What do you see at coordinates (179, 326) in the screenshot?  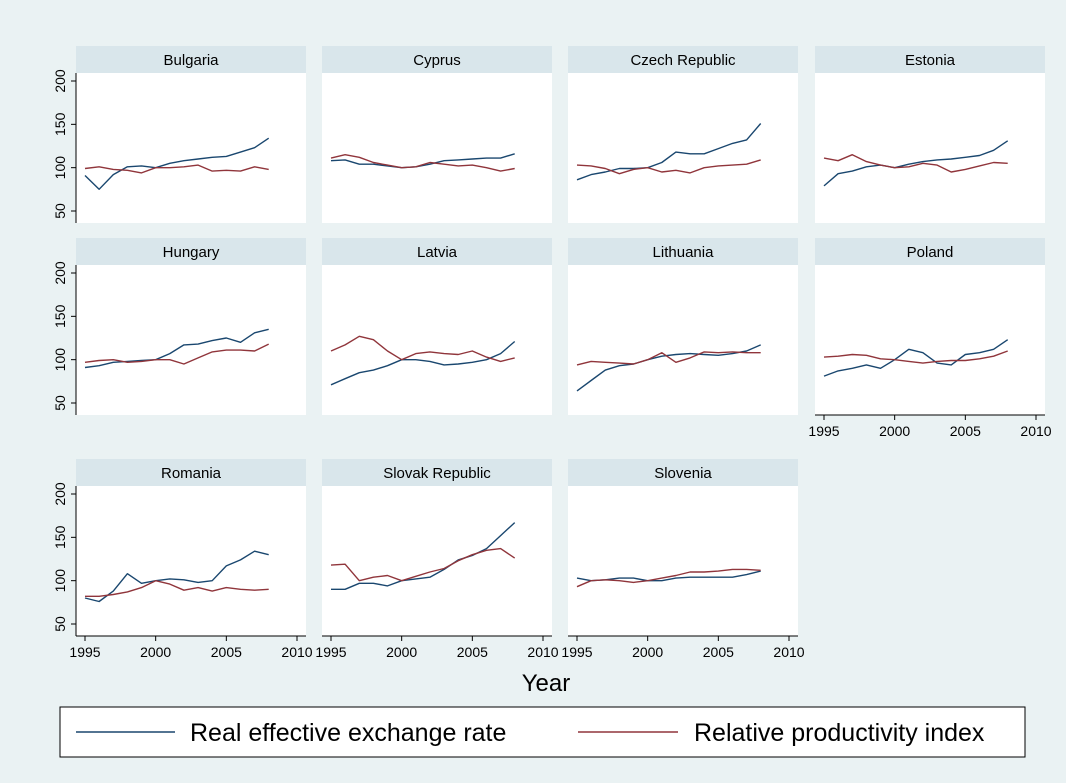 I see `panel-hungary: Hungary 50 100 150 200` at bounding box center [179, 326].